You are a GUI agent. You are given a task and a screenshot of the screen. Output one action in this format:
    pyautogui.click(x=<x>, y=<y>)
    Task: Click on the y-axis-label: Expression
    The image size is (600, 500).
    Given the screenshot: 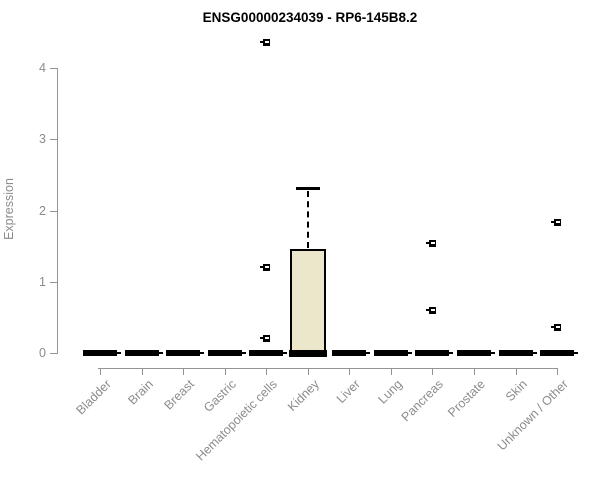 What is the action you would take?
    pyautogui.click(x=9, y=209)
    